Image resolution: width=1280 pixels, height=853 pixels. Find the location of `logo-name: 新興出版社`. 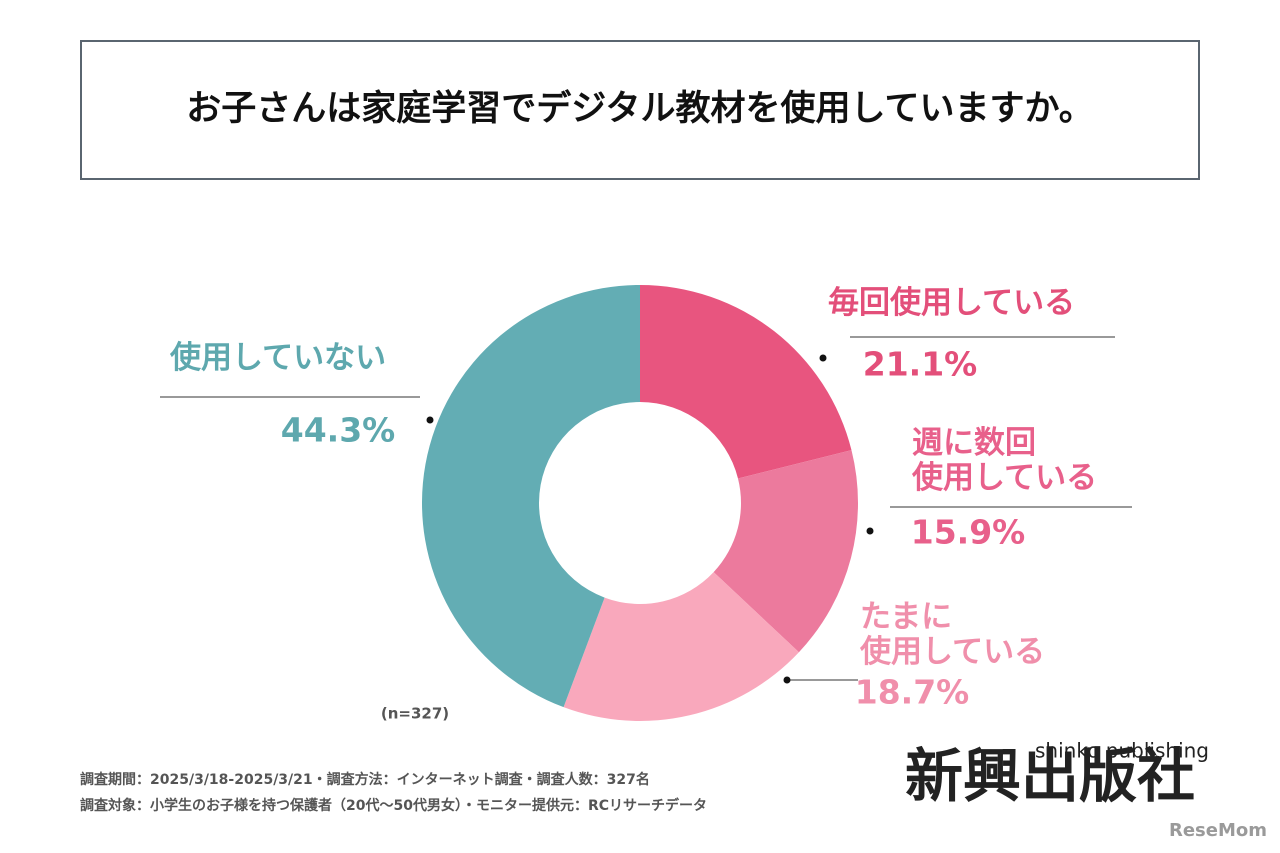

logo-name: 新興出版社 is located at coordinates (1050, 776).